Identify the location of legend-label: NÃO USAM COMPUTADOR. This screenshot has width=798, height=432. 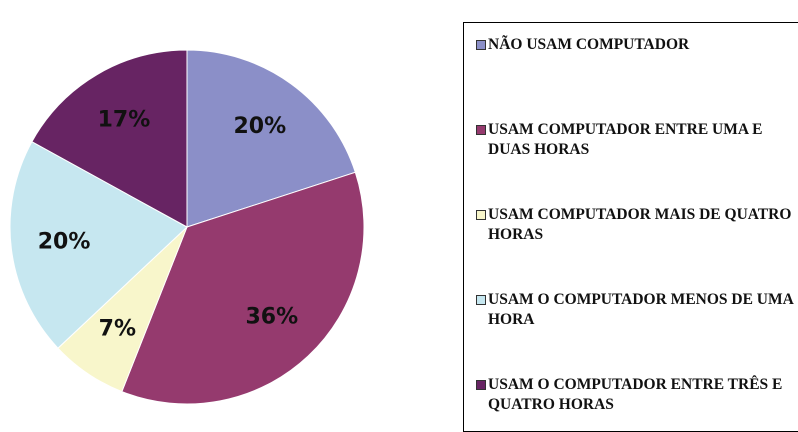
(589, 44).